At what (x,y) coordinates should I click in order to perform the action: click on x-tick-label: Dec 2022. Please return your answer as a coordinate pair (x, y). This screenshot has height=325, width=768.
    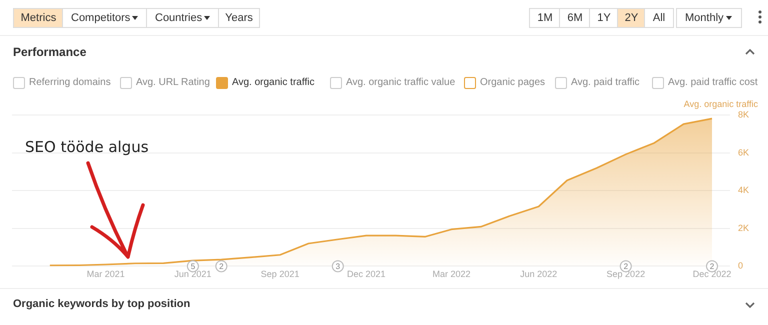
    Looking at the image, I should click on (712, 274).